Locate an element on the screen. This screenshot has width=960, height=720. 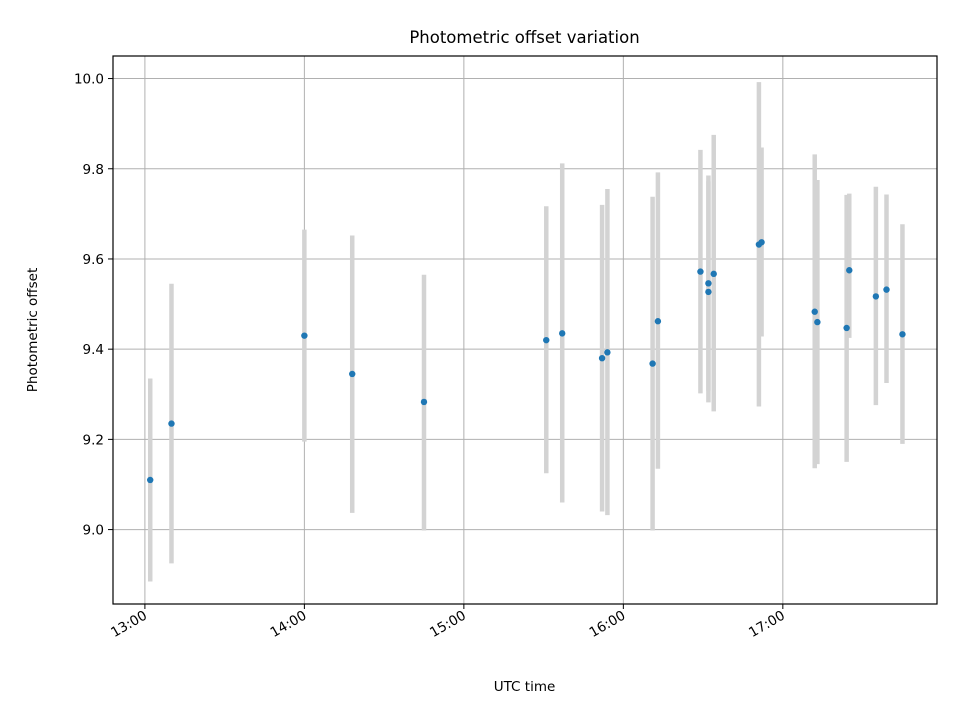
y-tick-label: 10.0 is located at coordinates (89, 80).